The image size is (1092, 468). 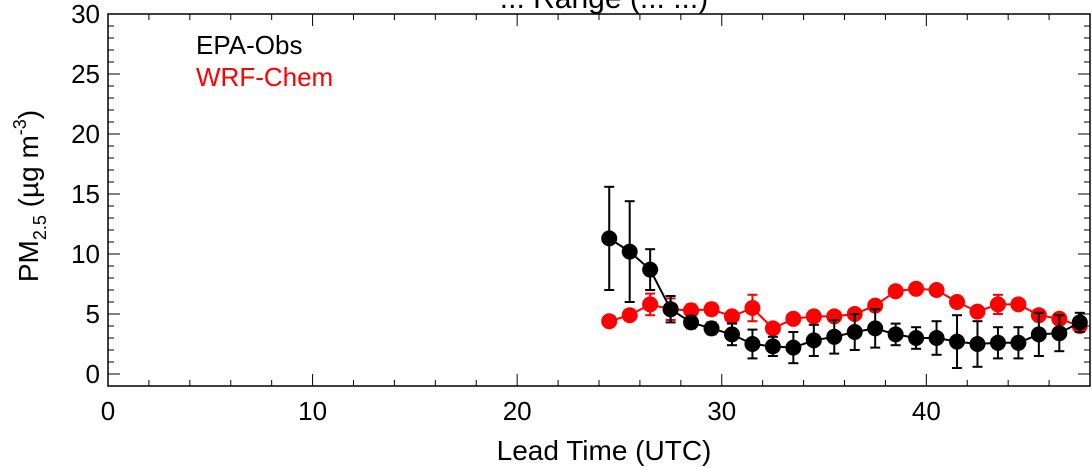 I want to click on y-tick-label: 5, so click(x=93, y=314).